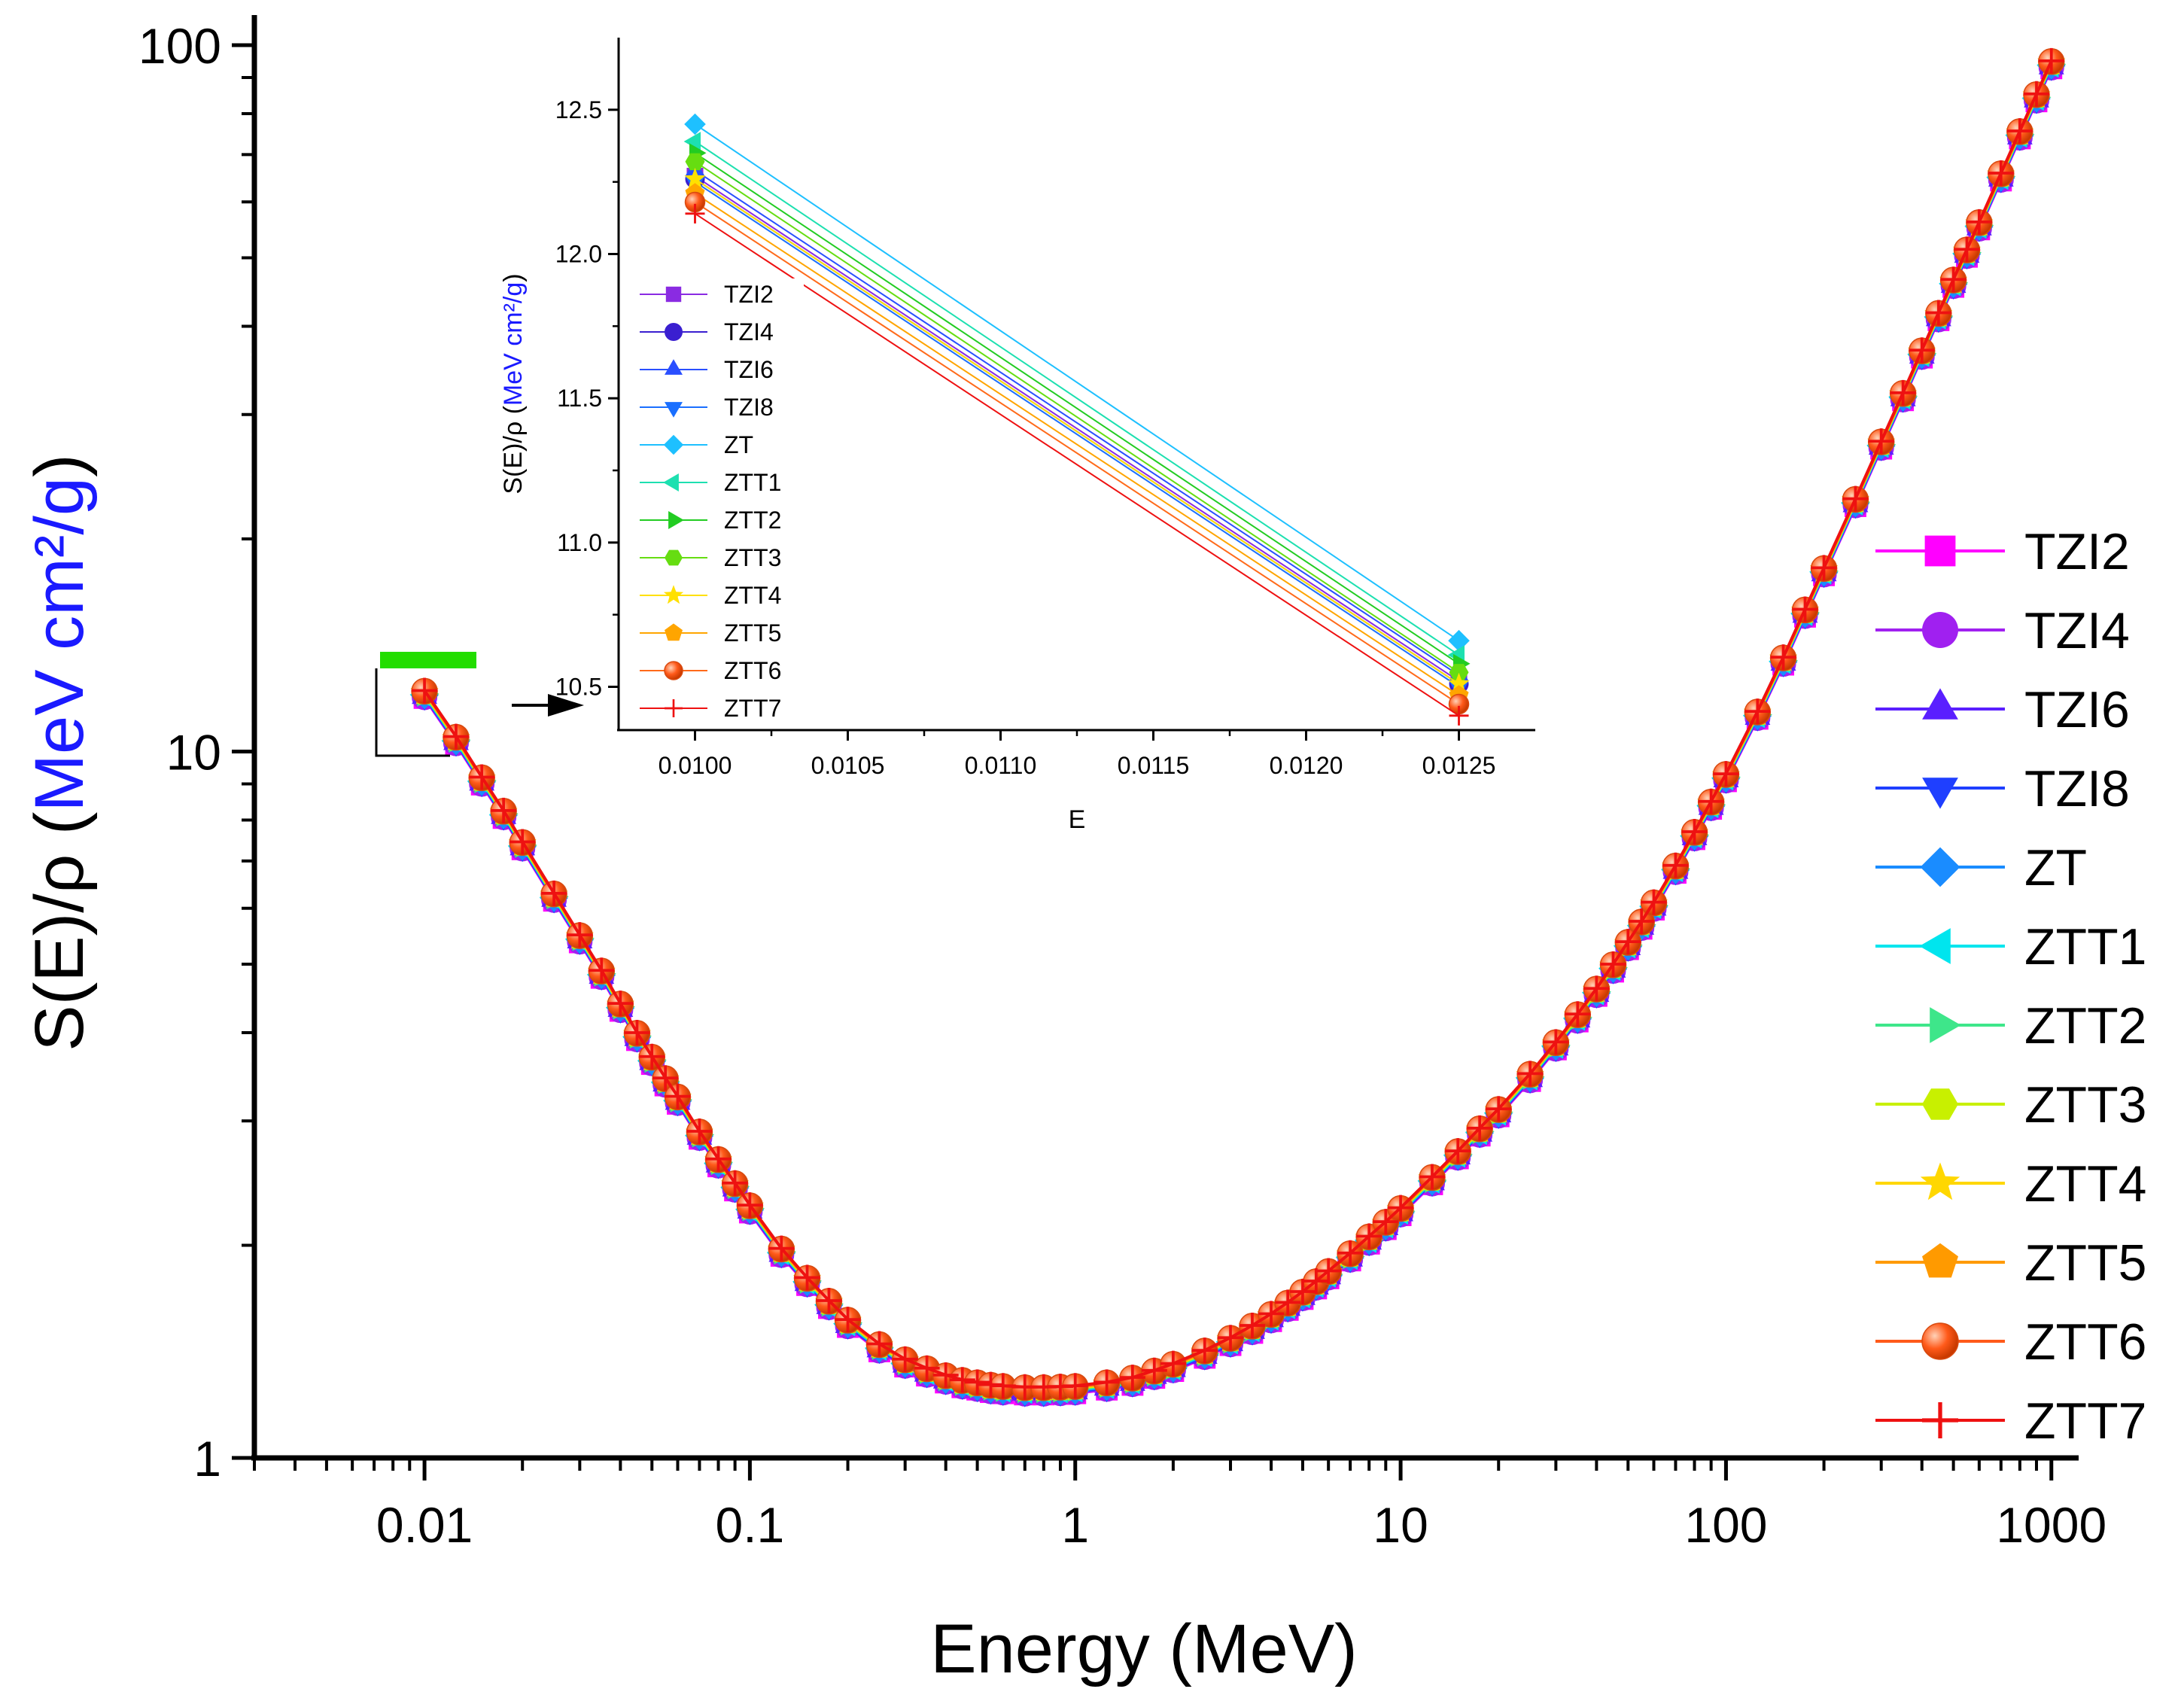 The image size is (2184, 1692). I want to click on legend-item-ztt1: ZTT1, so click(2010, 946).